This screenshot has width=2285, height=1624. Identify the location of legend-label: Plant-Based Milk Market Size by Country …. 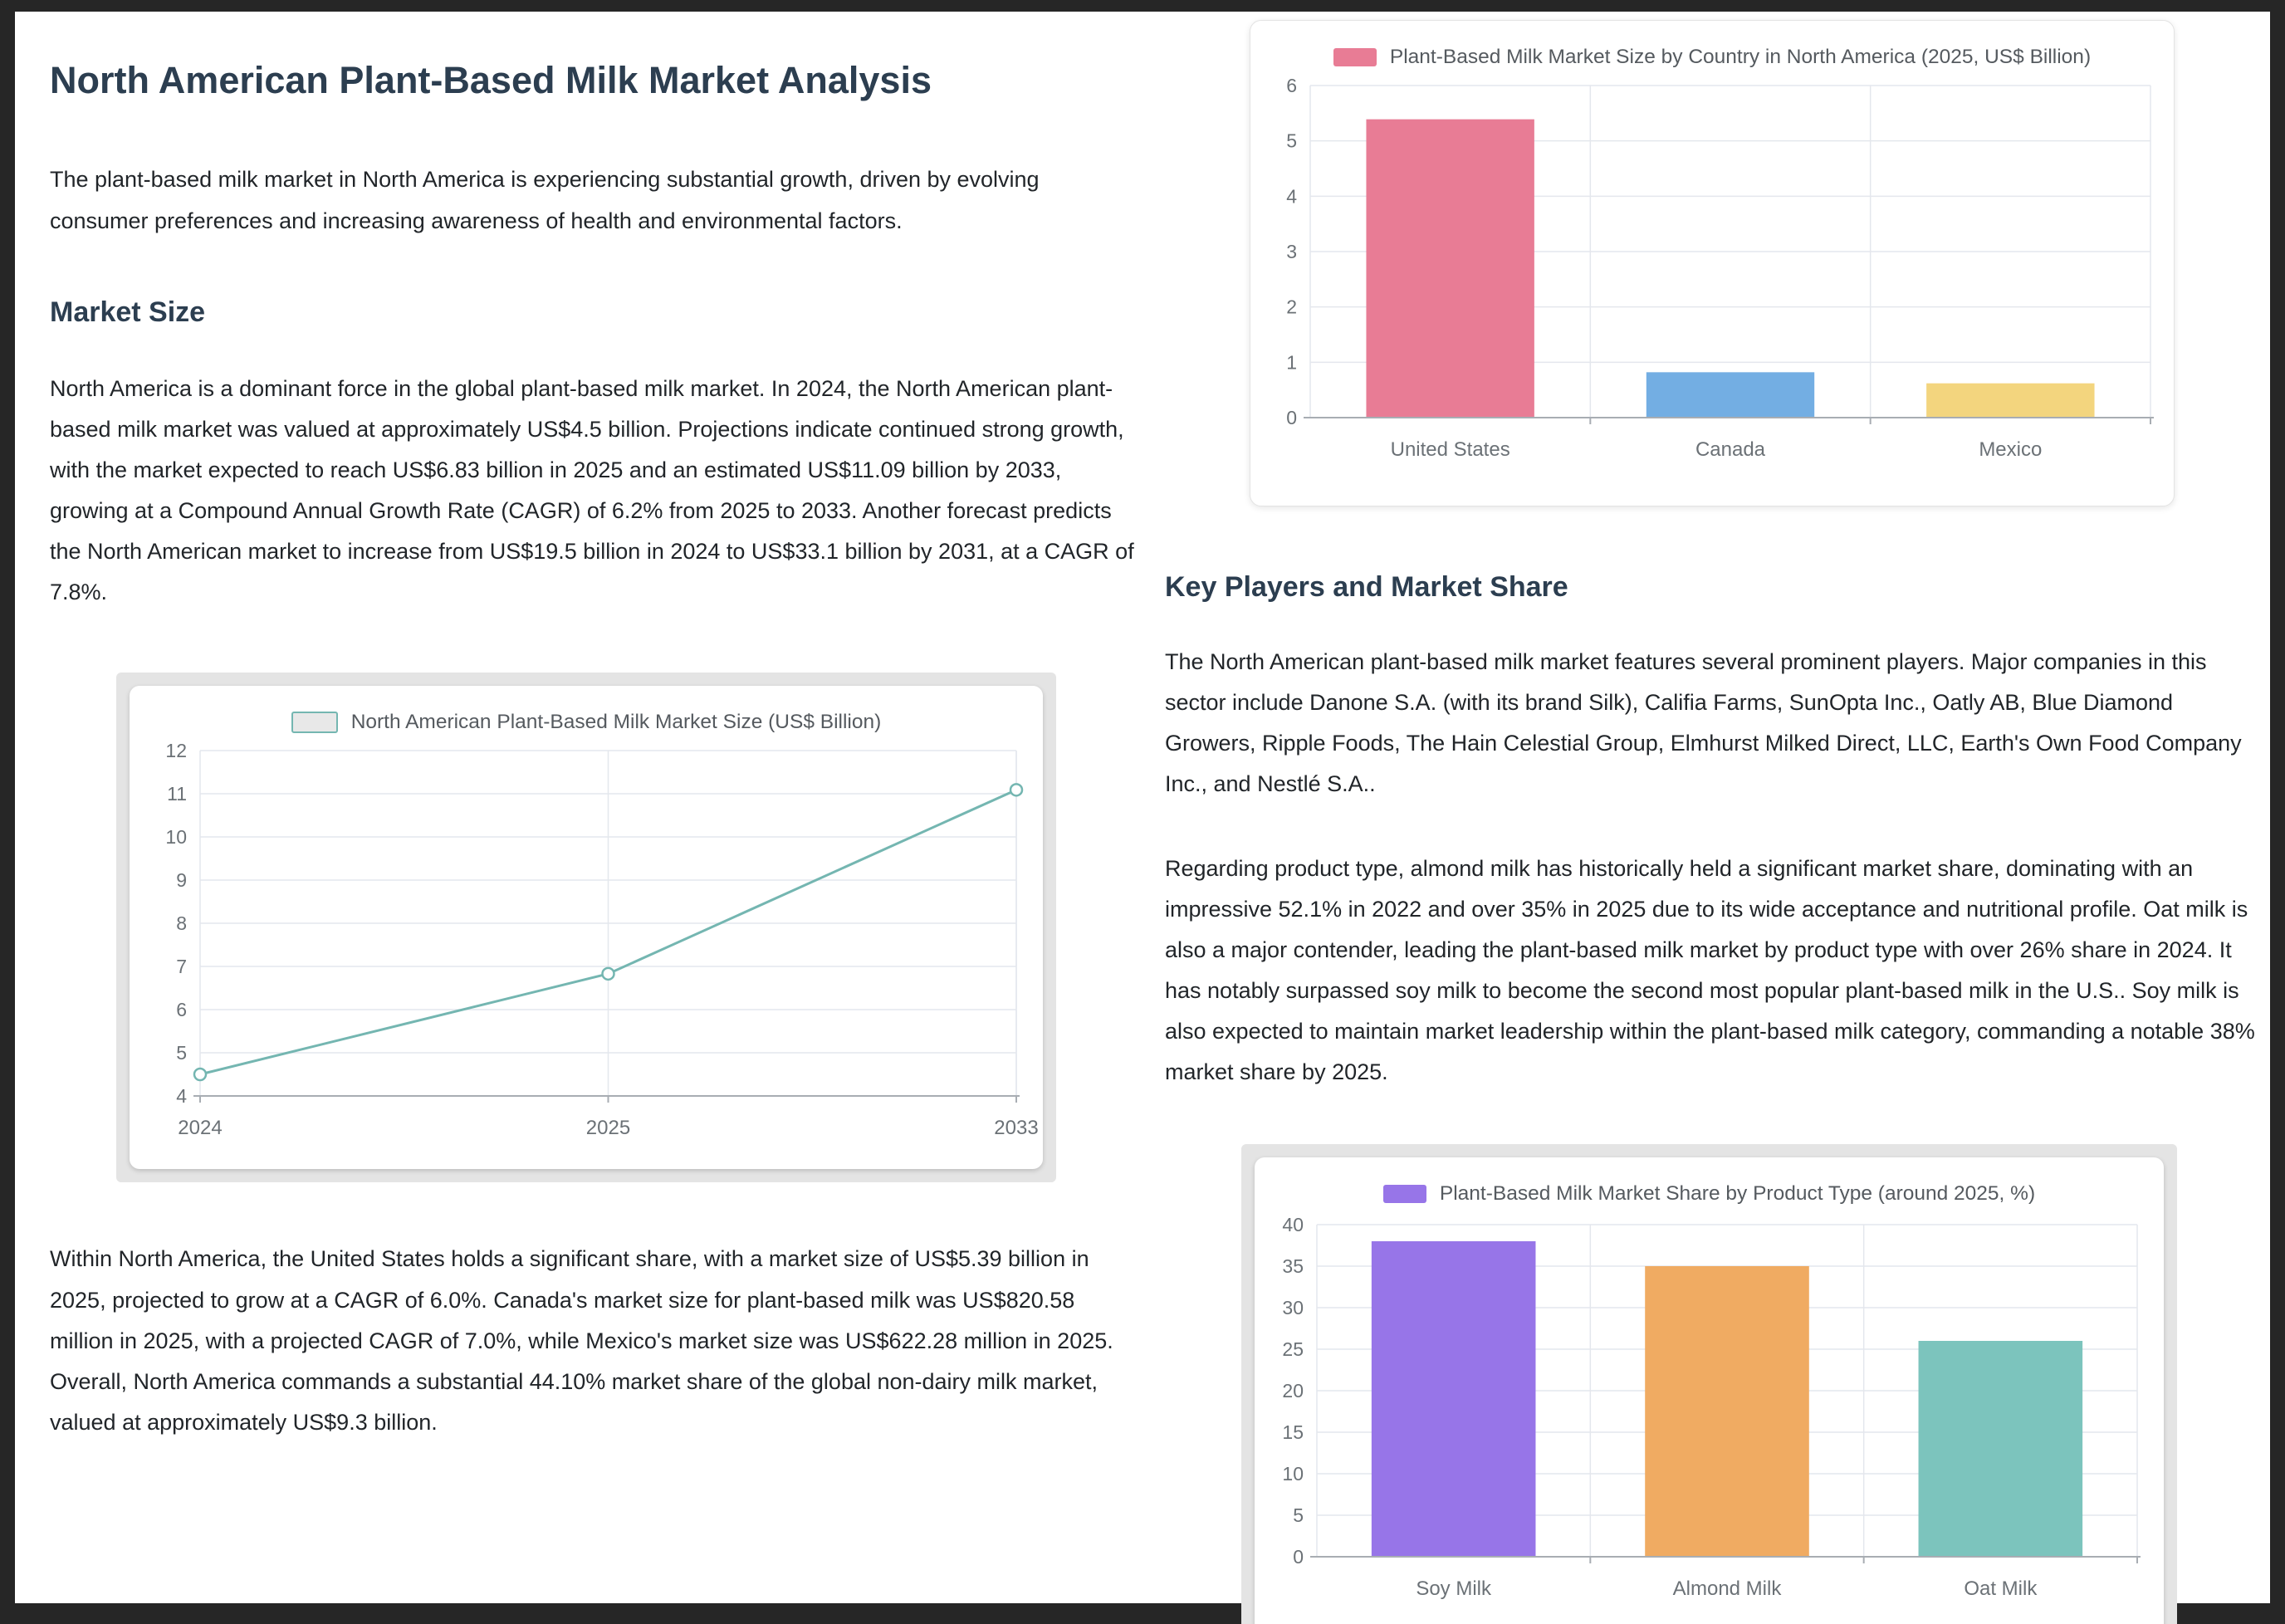
(1740, 57).